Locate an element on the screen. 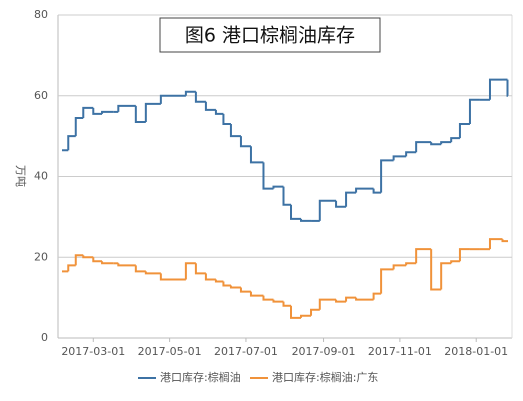  y-tick-label: 40 is located at coordinates (41, 176).